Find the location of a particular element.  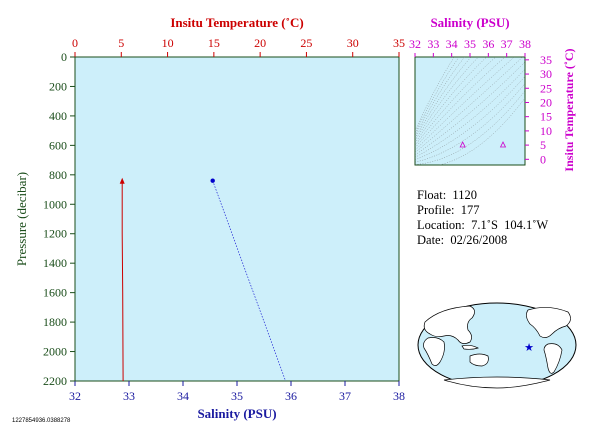

continent-asia is located at coordinates (449, 324).